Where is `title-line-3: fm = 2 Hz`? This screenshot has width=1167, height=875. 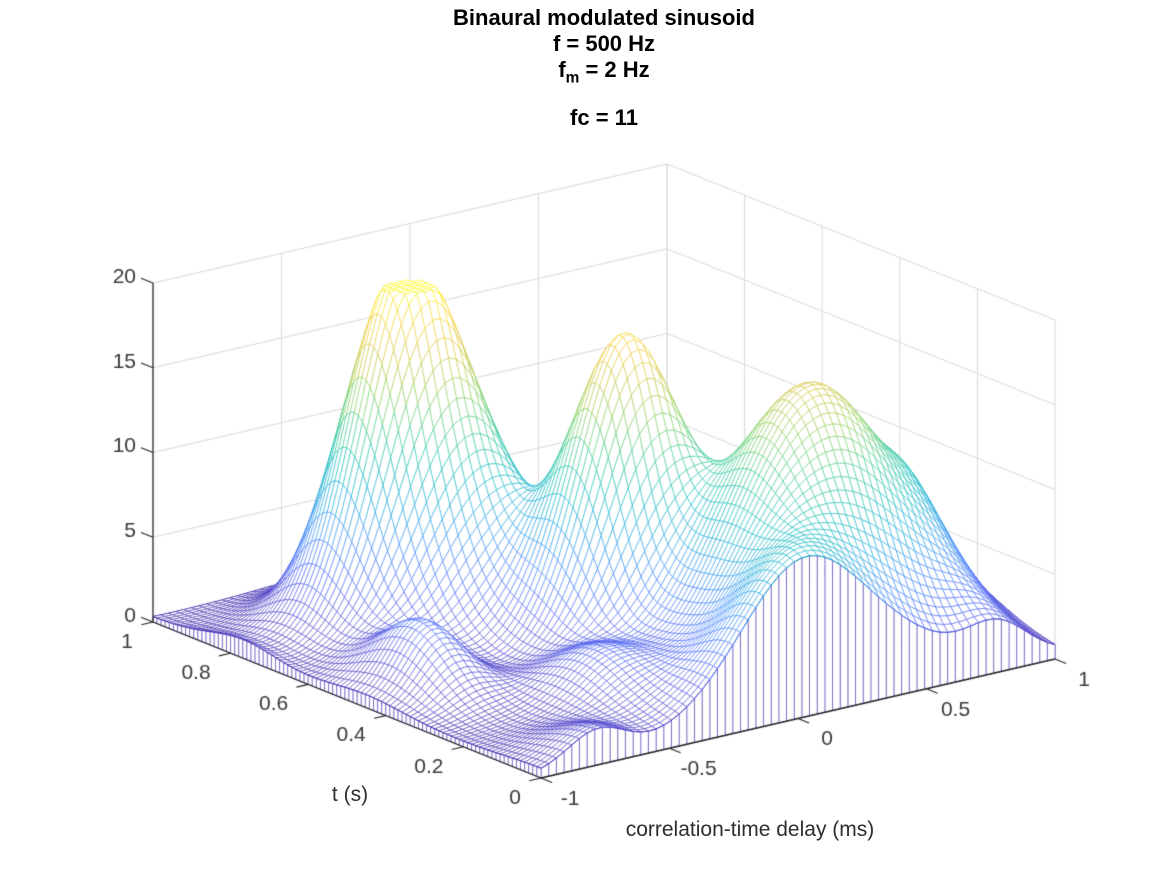
title-line-3: fm = 2 Hz is located at coordinates (604, 74).